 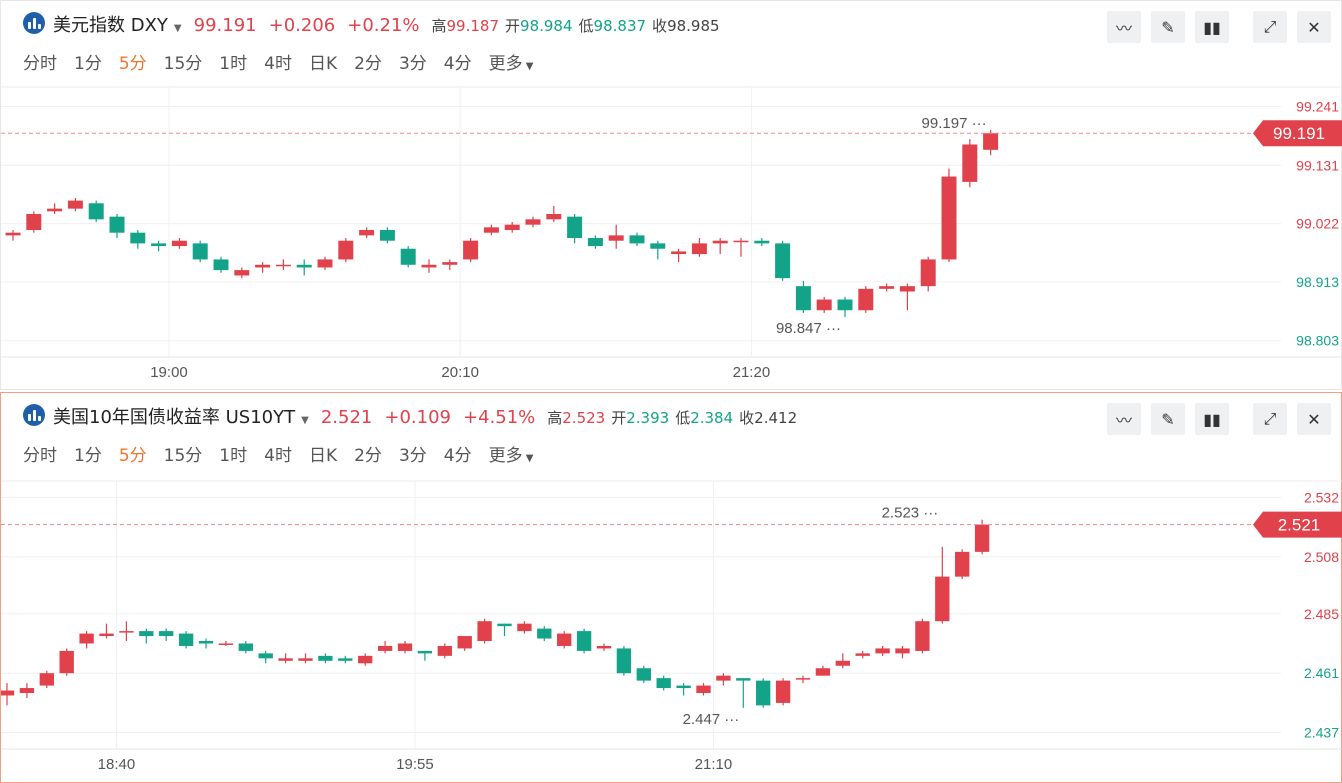 What do you see at coordinates (1321, 557) in the screenshot?
I see `y-tick-label: 2.508` at bounding box center [1321, 557].